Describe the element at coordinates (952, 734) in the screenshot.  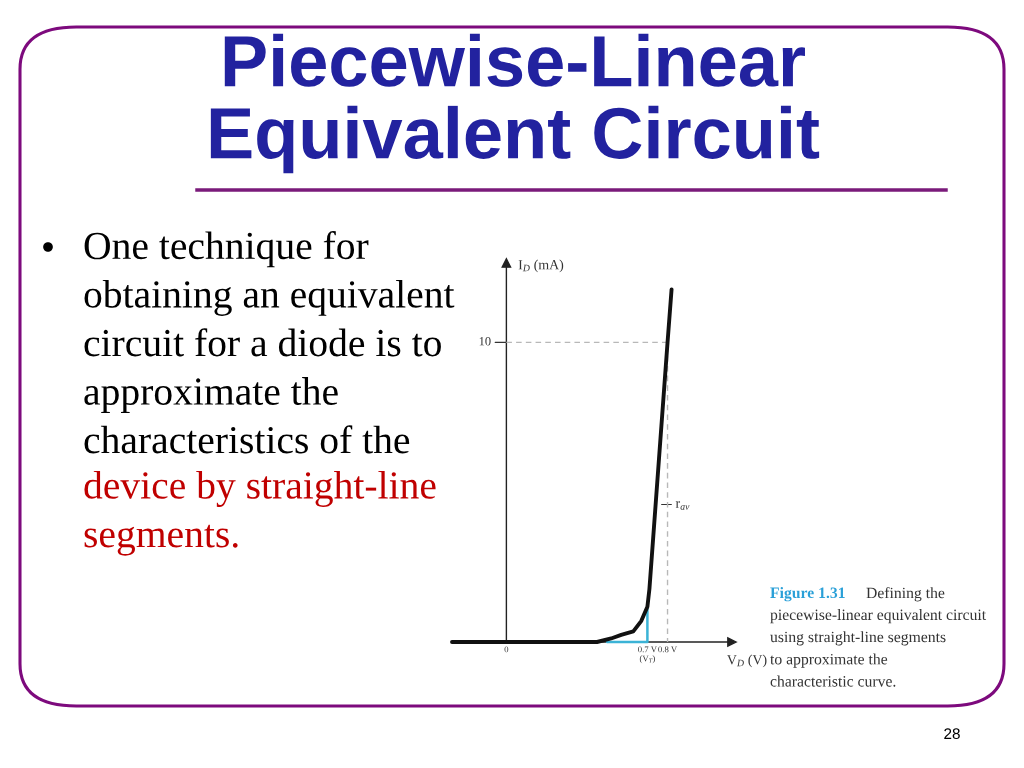
I see `text: 28` at that location.